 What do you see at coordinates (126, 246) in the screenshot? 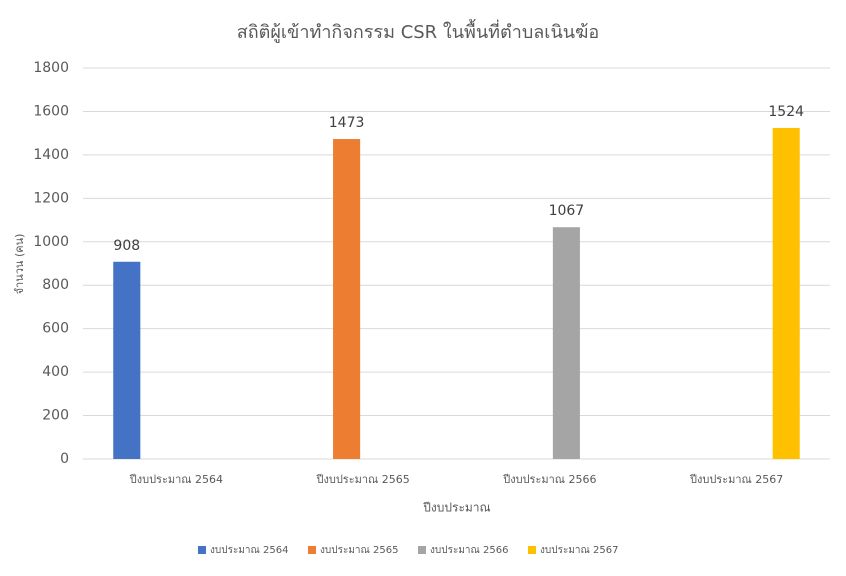
I see `data-label: 908` at bounding box center [126, 246].